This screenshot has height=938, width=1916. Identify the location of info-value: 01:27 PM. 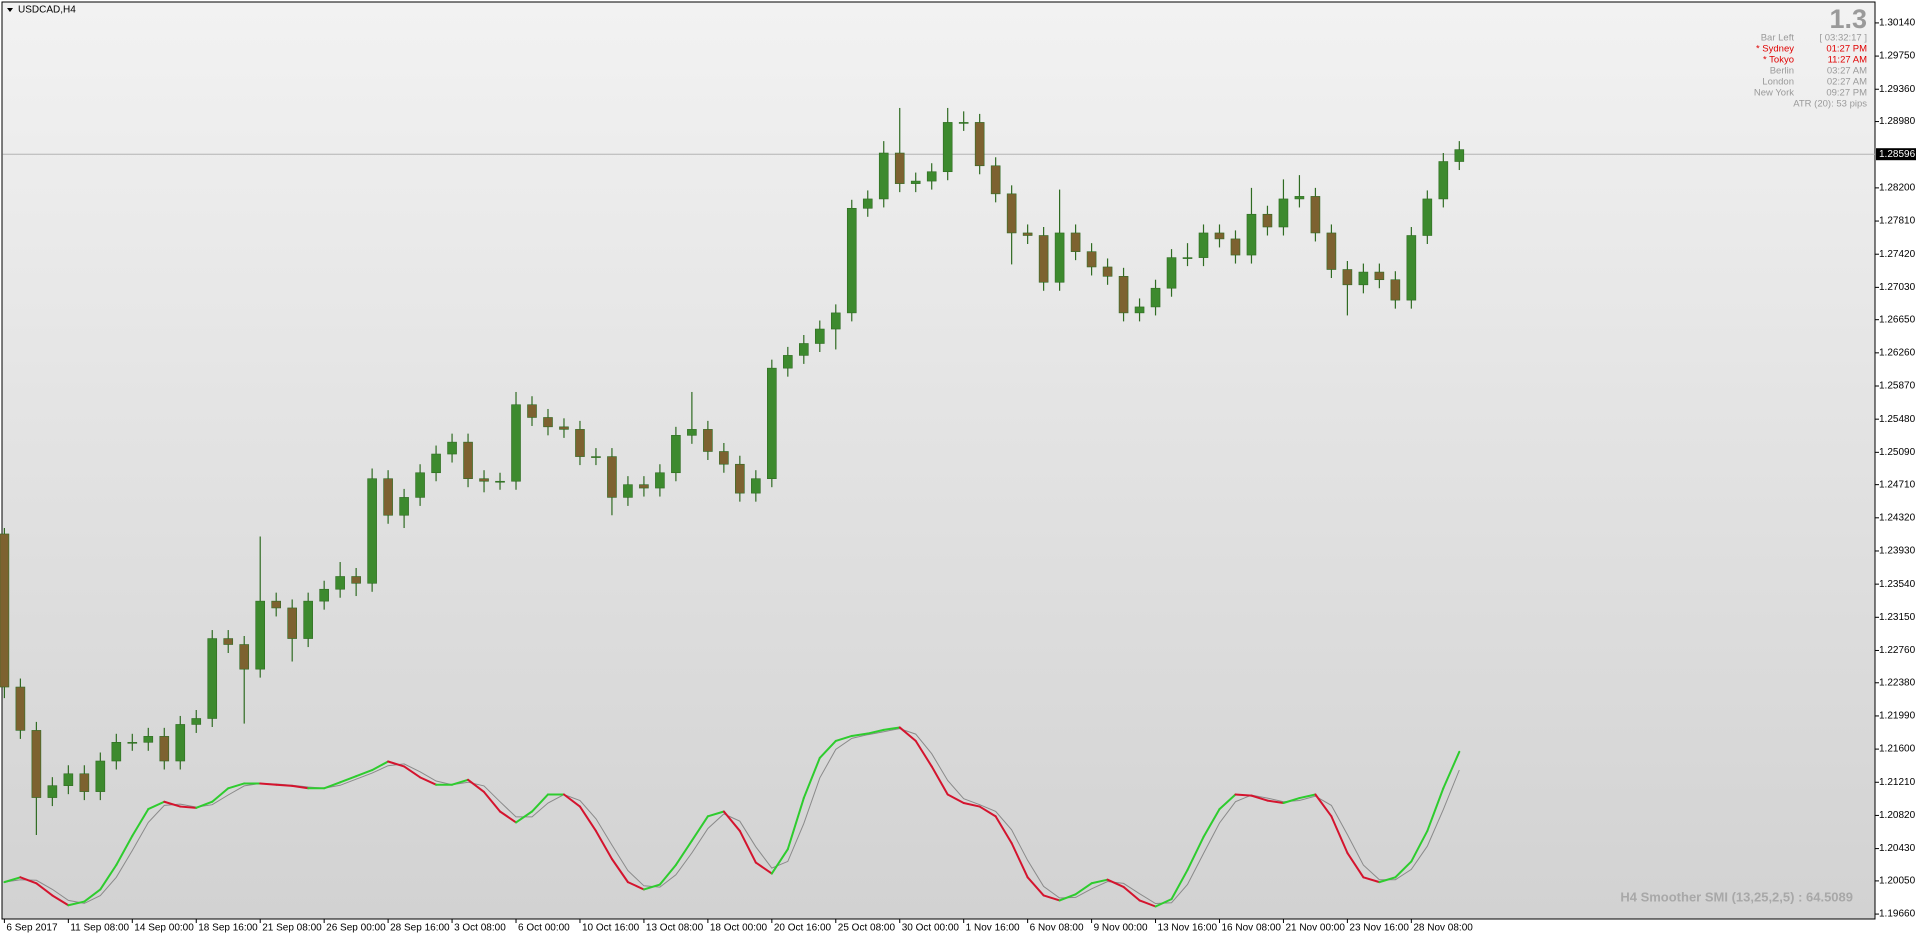
(1846, 49).